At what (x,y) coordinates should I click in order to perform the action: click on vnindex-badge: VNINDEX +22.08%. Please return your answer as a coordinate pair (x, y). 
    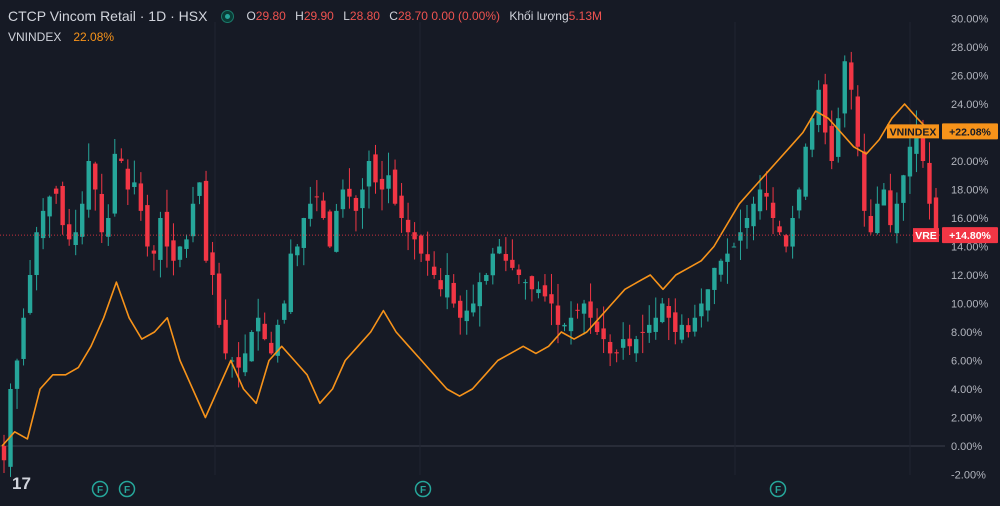
    Looking at the image, I should click on (942, 131).